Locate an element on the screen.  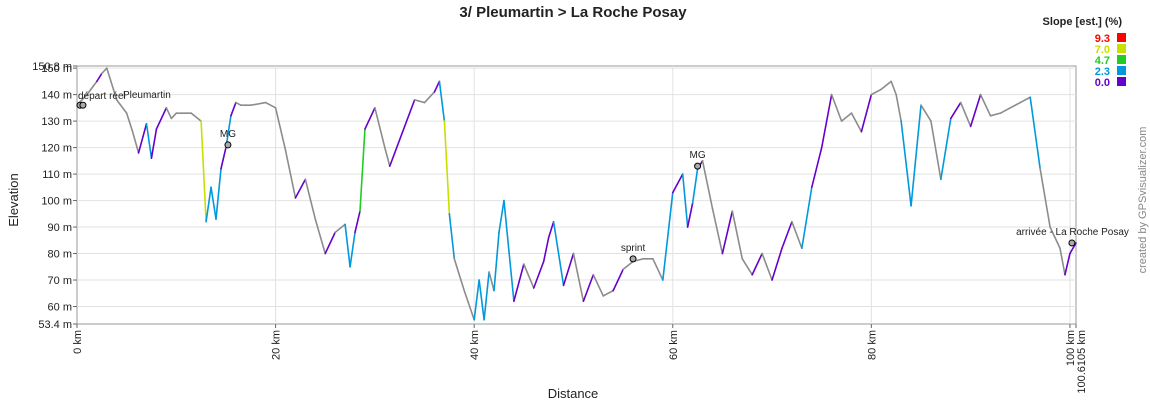
y-tick-label: 110 m is located at coordinates (57, 175).